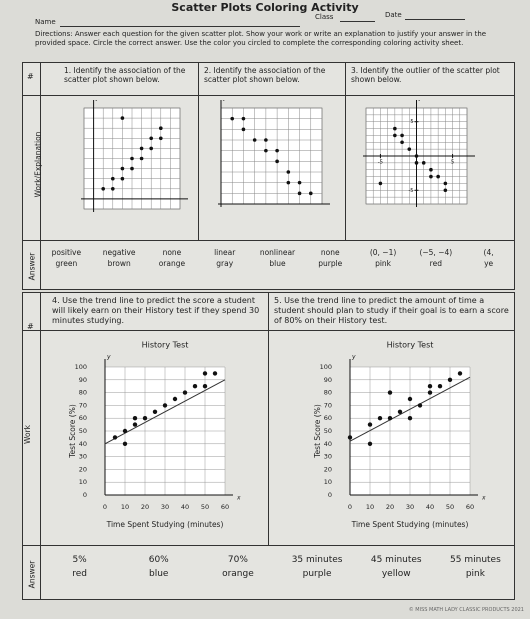  I want to click on answer-choice: 45 minutes, so click(396, 560).